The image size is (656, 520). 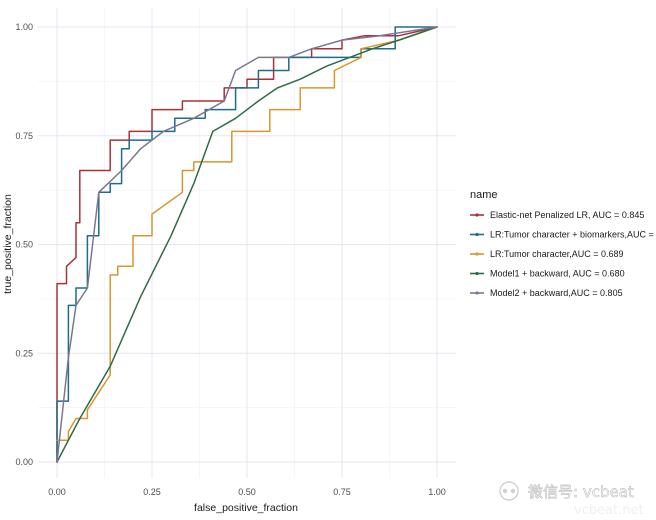 I want to click on watermark: 微信号: vcbeat vcbeat.net, so click(x=571, y=499).